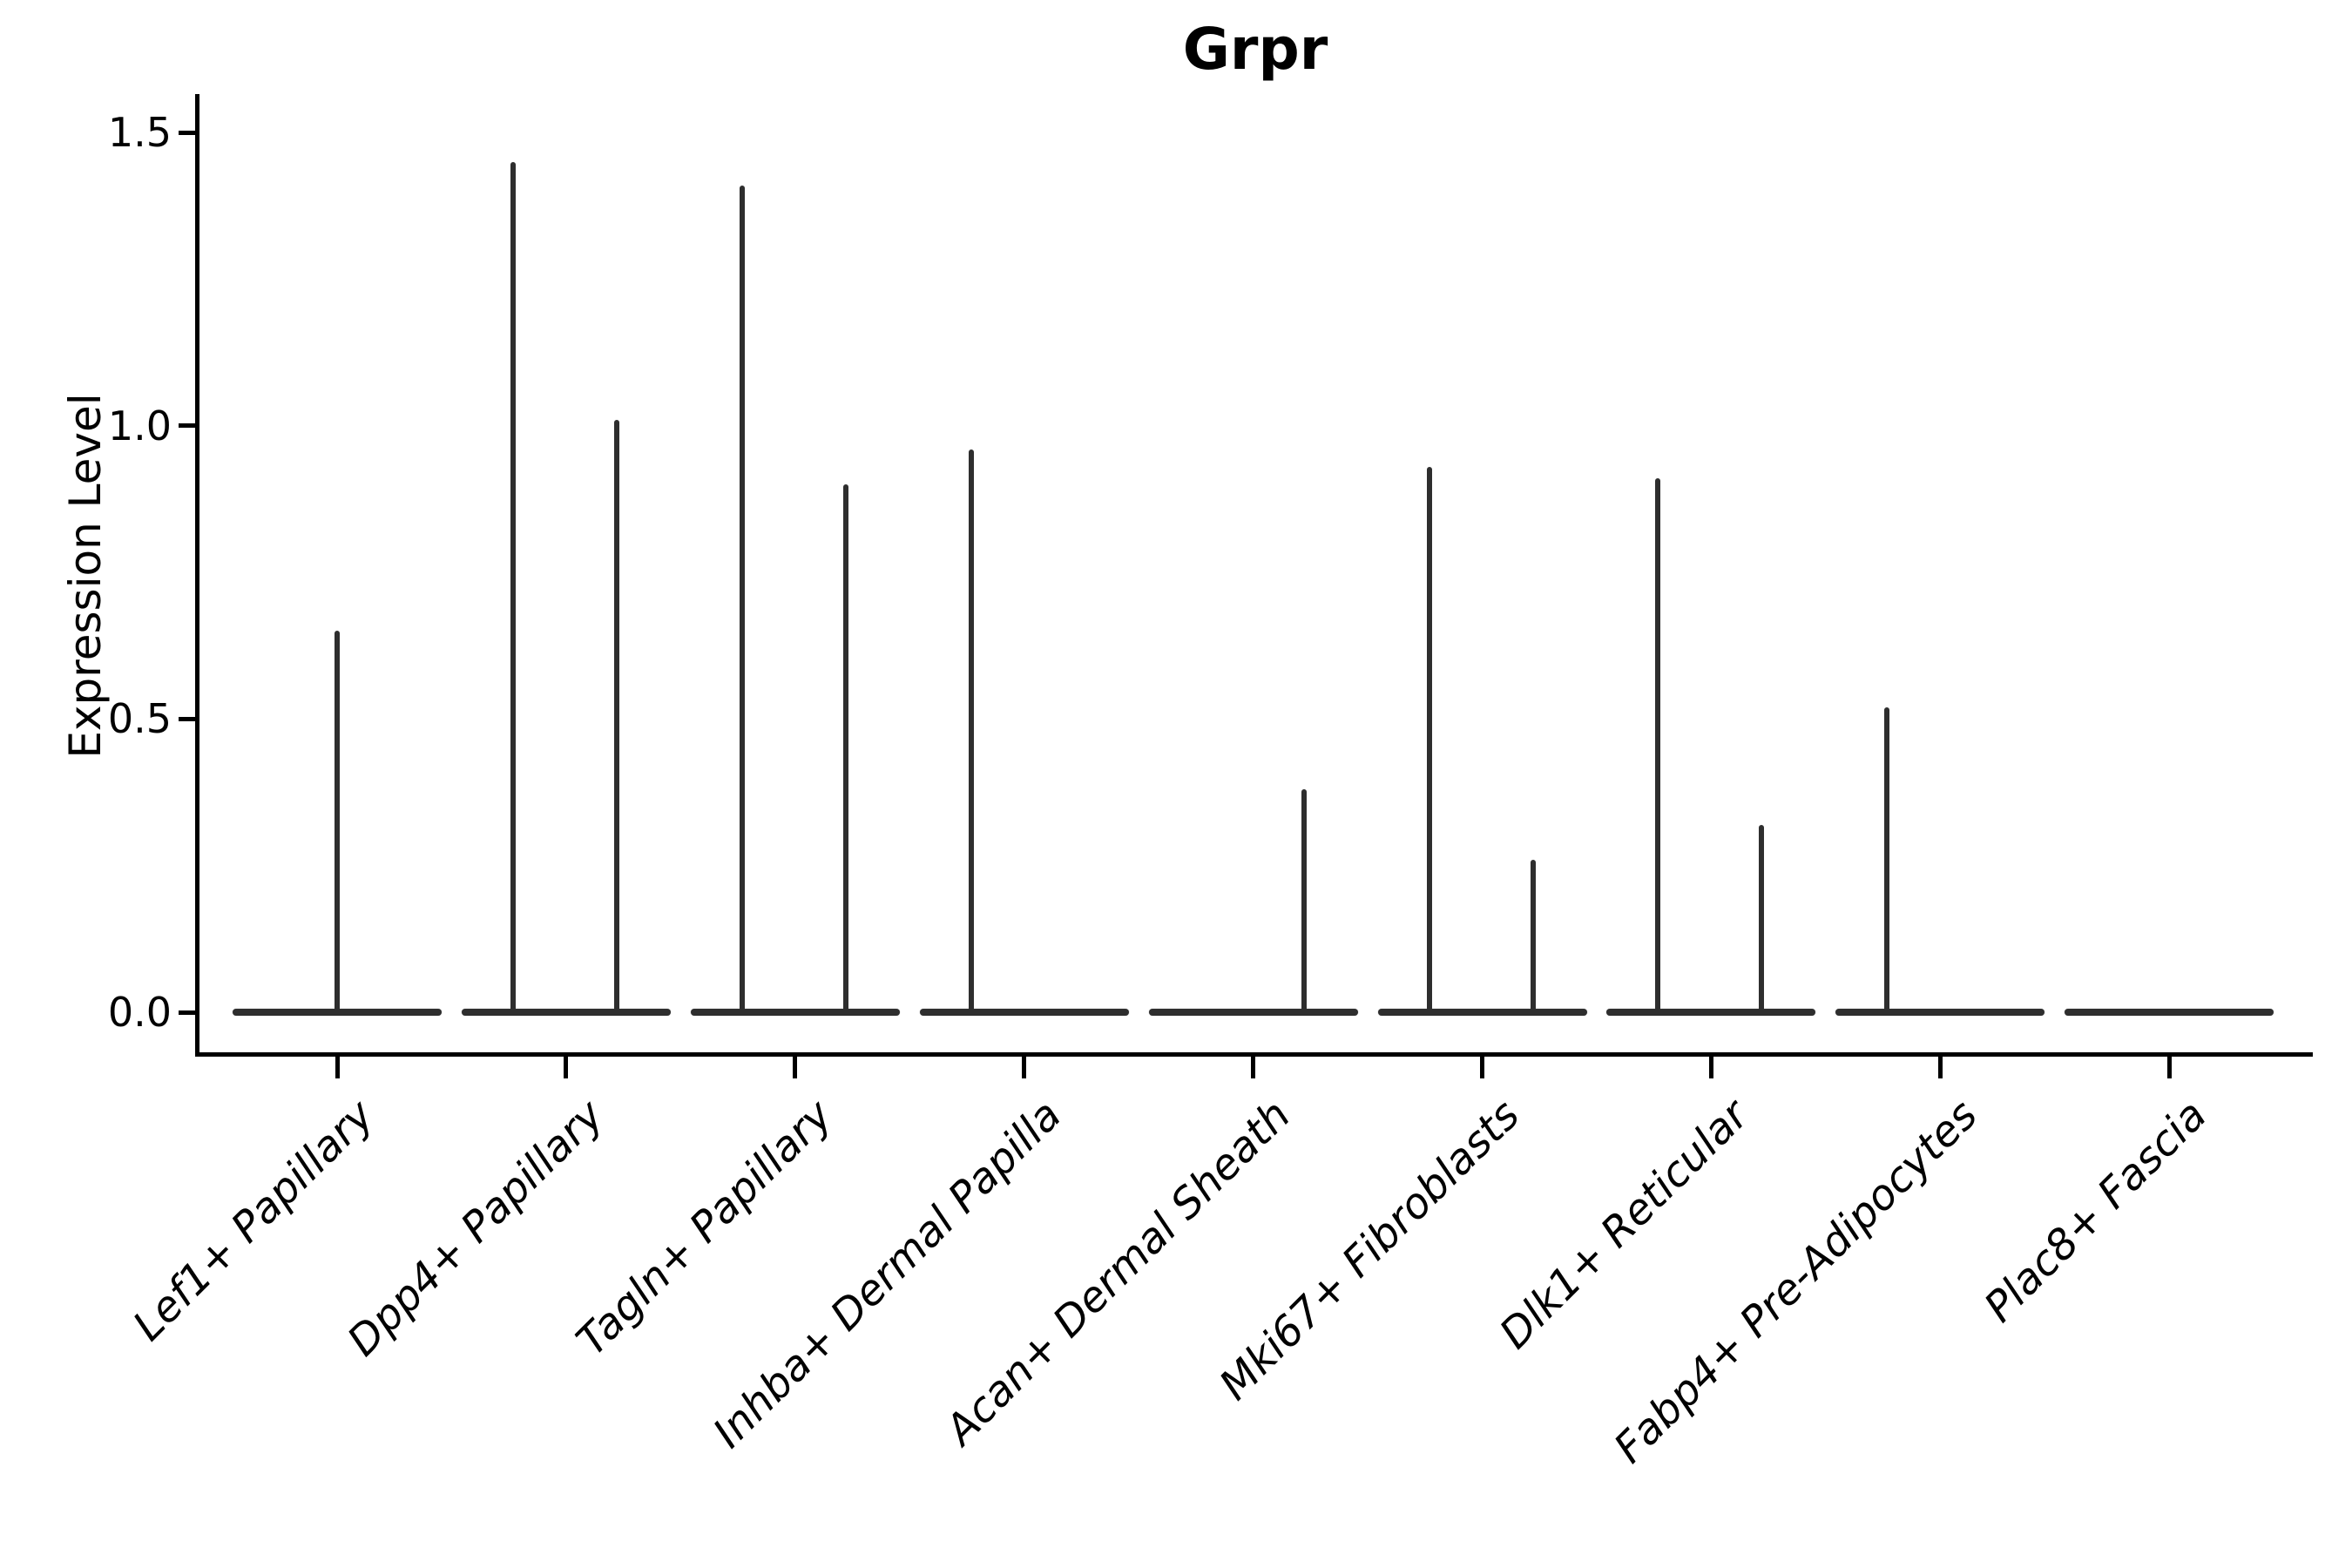 This screenshot has height=1568, width=2352. Describe the element at coordinates (188, 1013) in the screenshot. I see `y-tick-mark-0.0` at that location.